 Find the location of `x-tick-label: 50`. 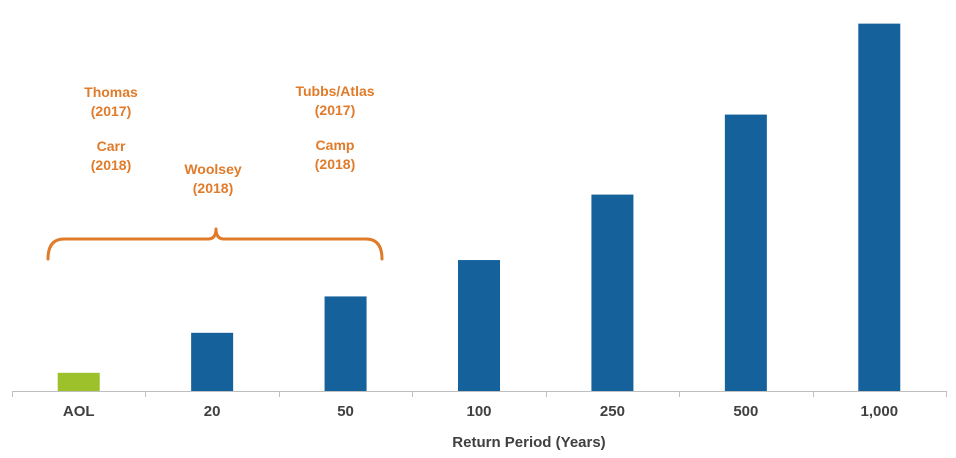

x-tick-label: 50 is located at coordinates (345, 411).